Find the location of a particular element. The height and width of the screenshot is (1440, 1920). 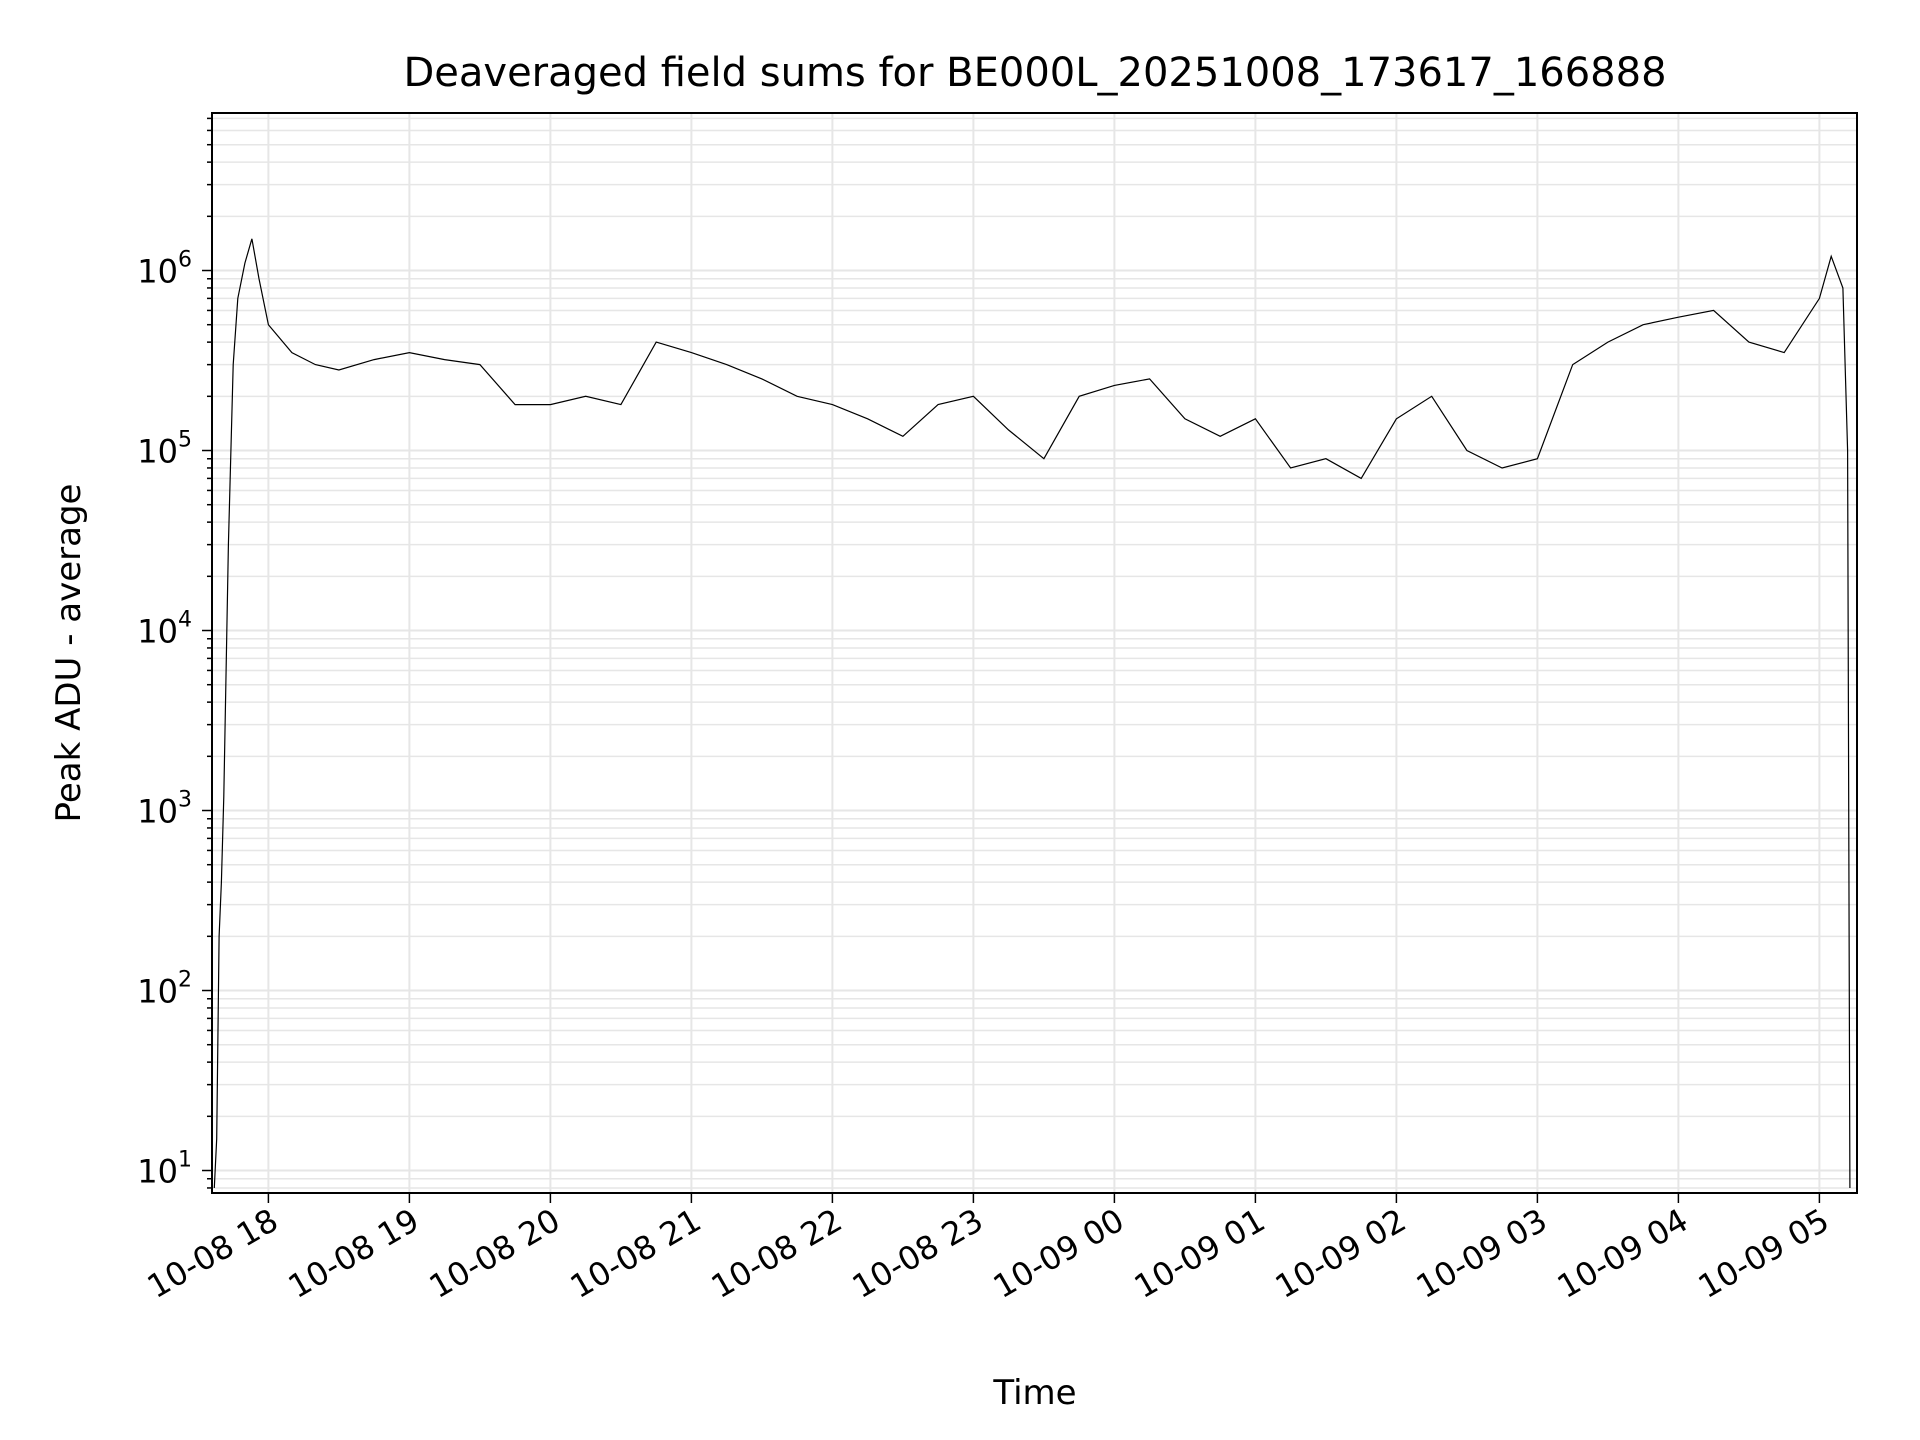

y-tick-label: 10⁴ is located at coordinates (164, 629).